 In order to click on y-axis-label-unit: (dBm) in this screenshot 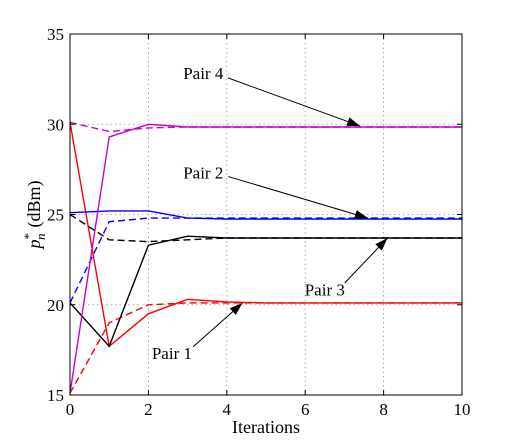, I will do `click(34, 203)`.